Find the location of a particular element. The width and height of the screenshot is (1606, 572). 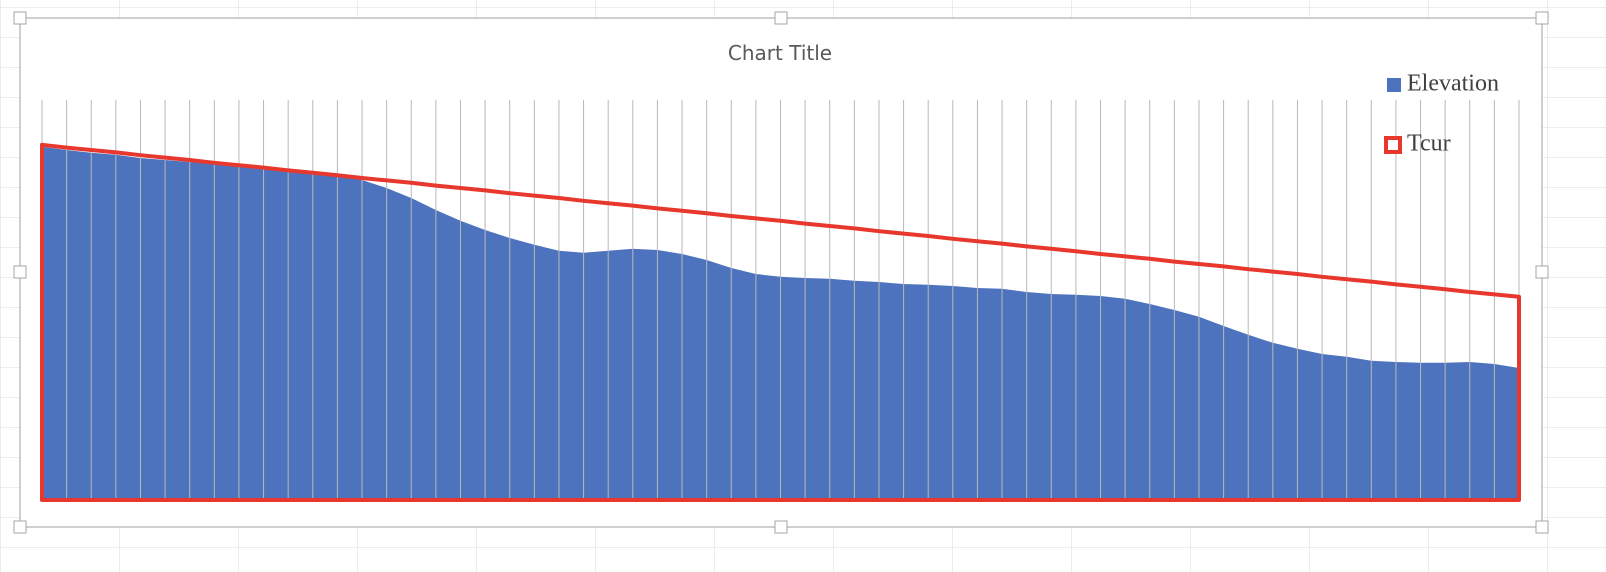

legend-label: Tcur is located at coordinates (1429, 144).